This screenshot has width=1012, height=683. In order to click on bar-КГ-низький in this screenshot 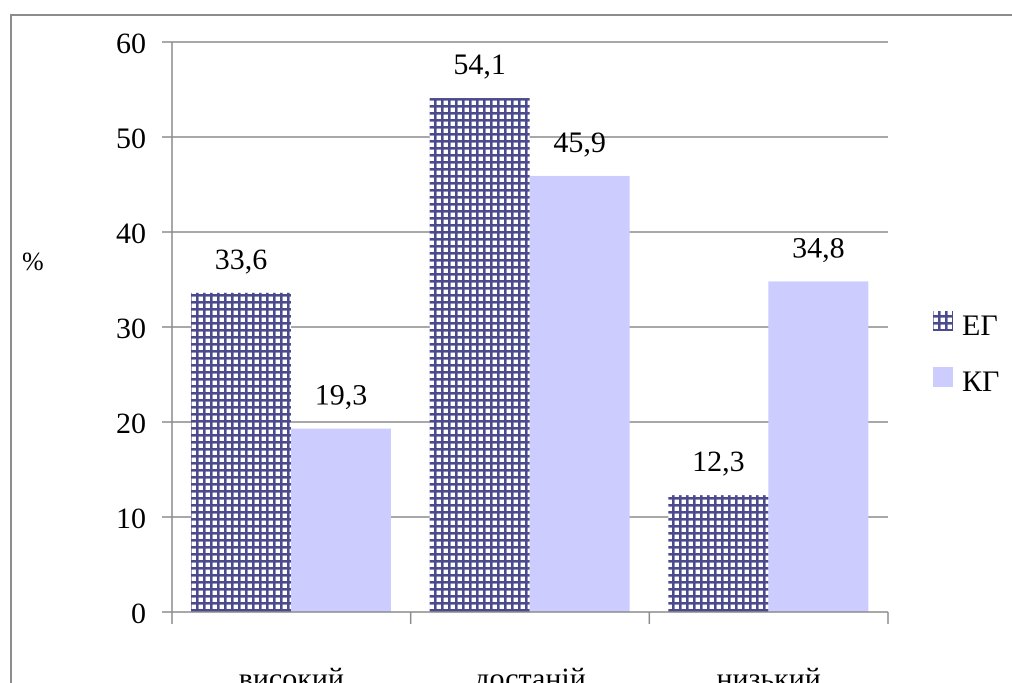, I will do `click(818, 446)`.